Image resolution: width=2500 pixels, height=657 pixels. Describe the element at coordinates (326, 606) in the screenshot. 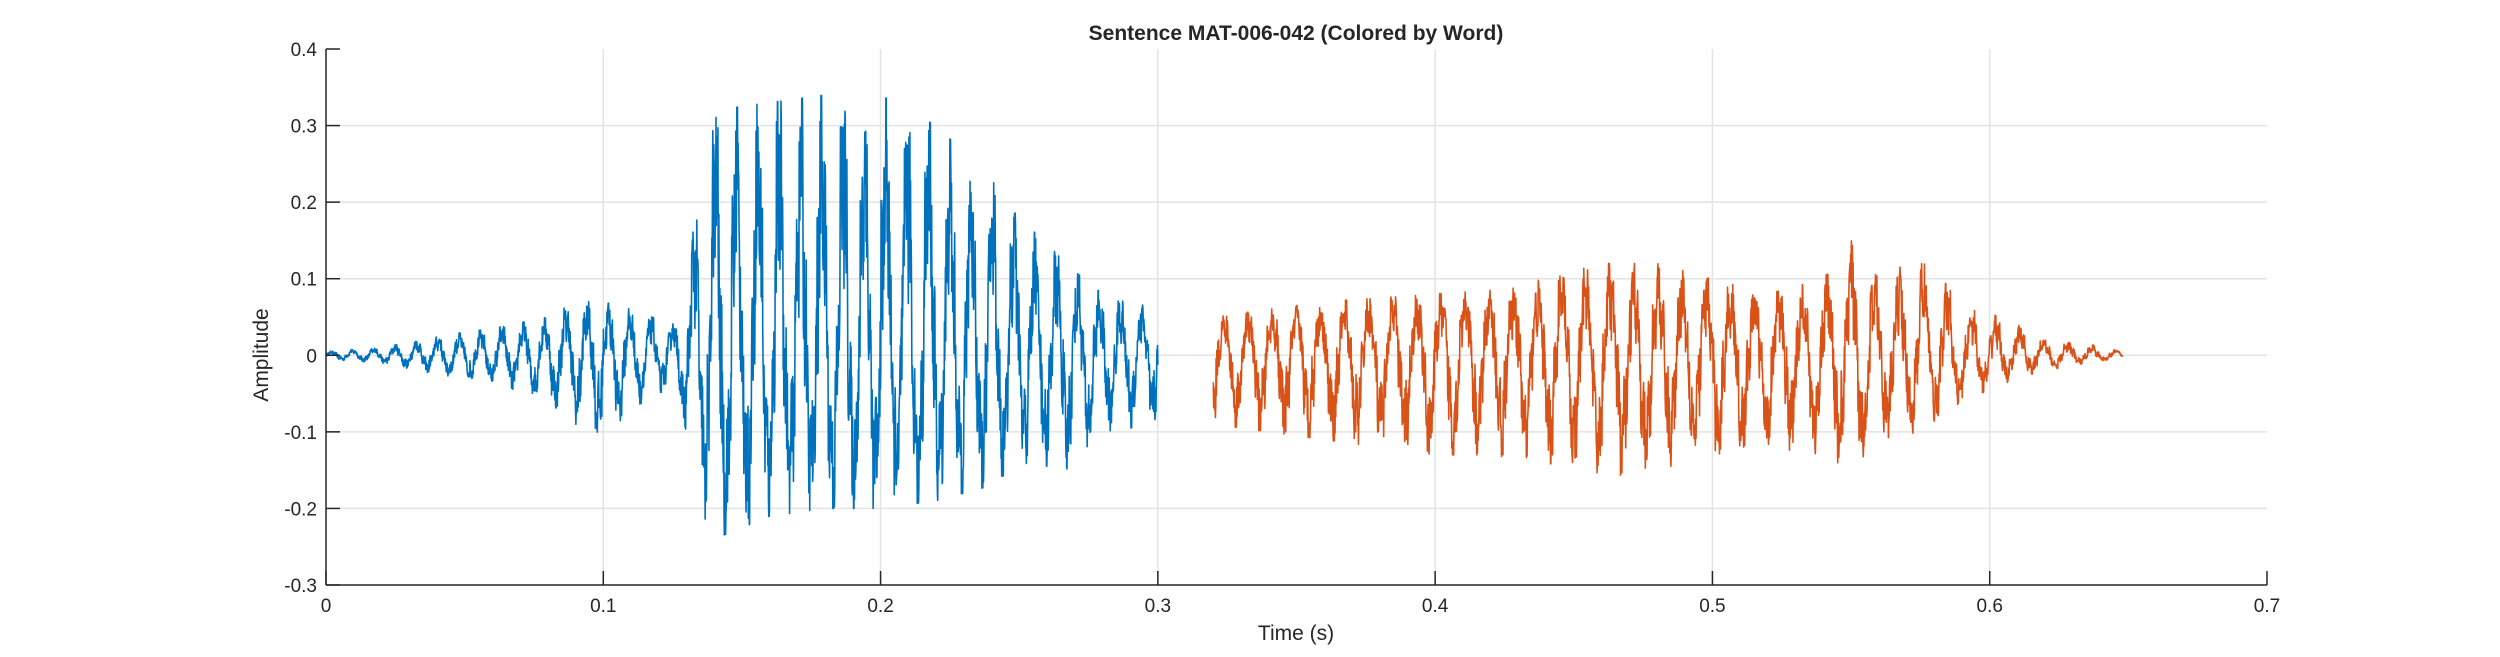

I see `x-tick-label: 0` at that location.